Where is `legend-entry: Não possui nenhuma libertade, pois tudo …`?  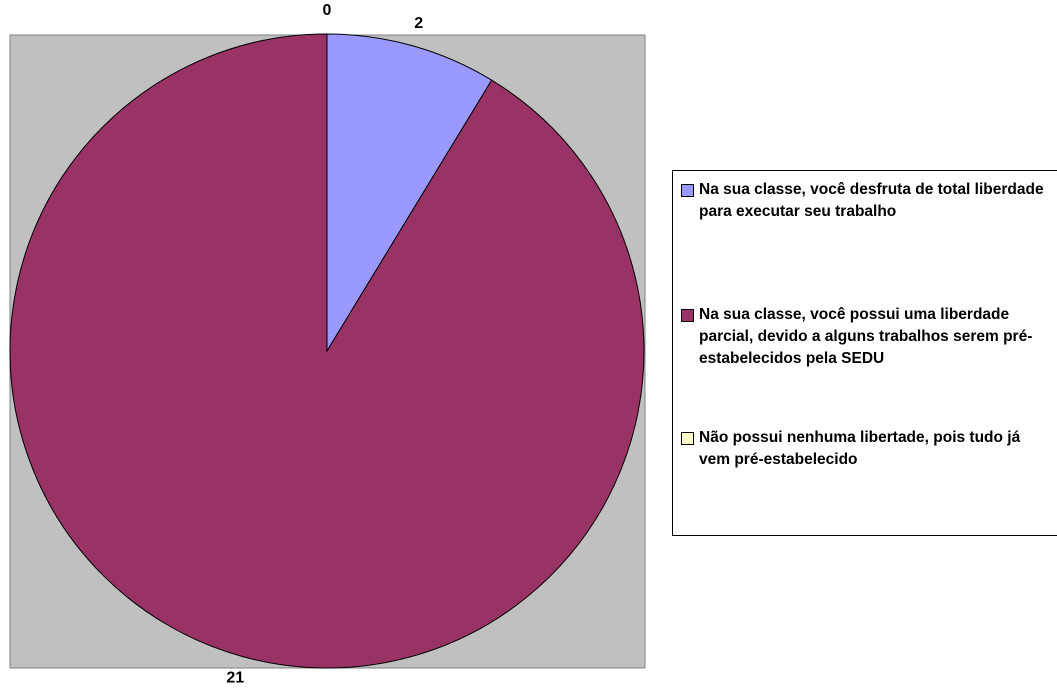
legend-entry: Não possui nenhuma libertade, pois tudo … is located at coordinates (866, 449).